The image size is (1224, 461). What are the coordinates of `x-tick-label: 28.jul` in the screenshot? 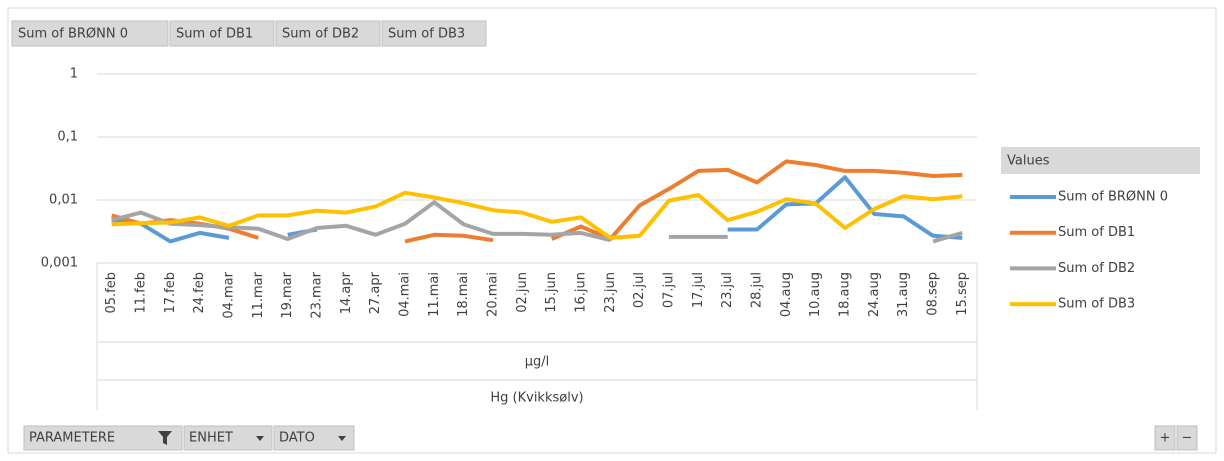 It's located at (757, 290).